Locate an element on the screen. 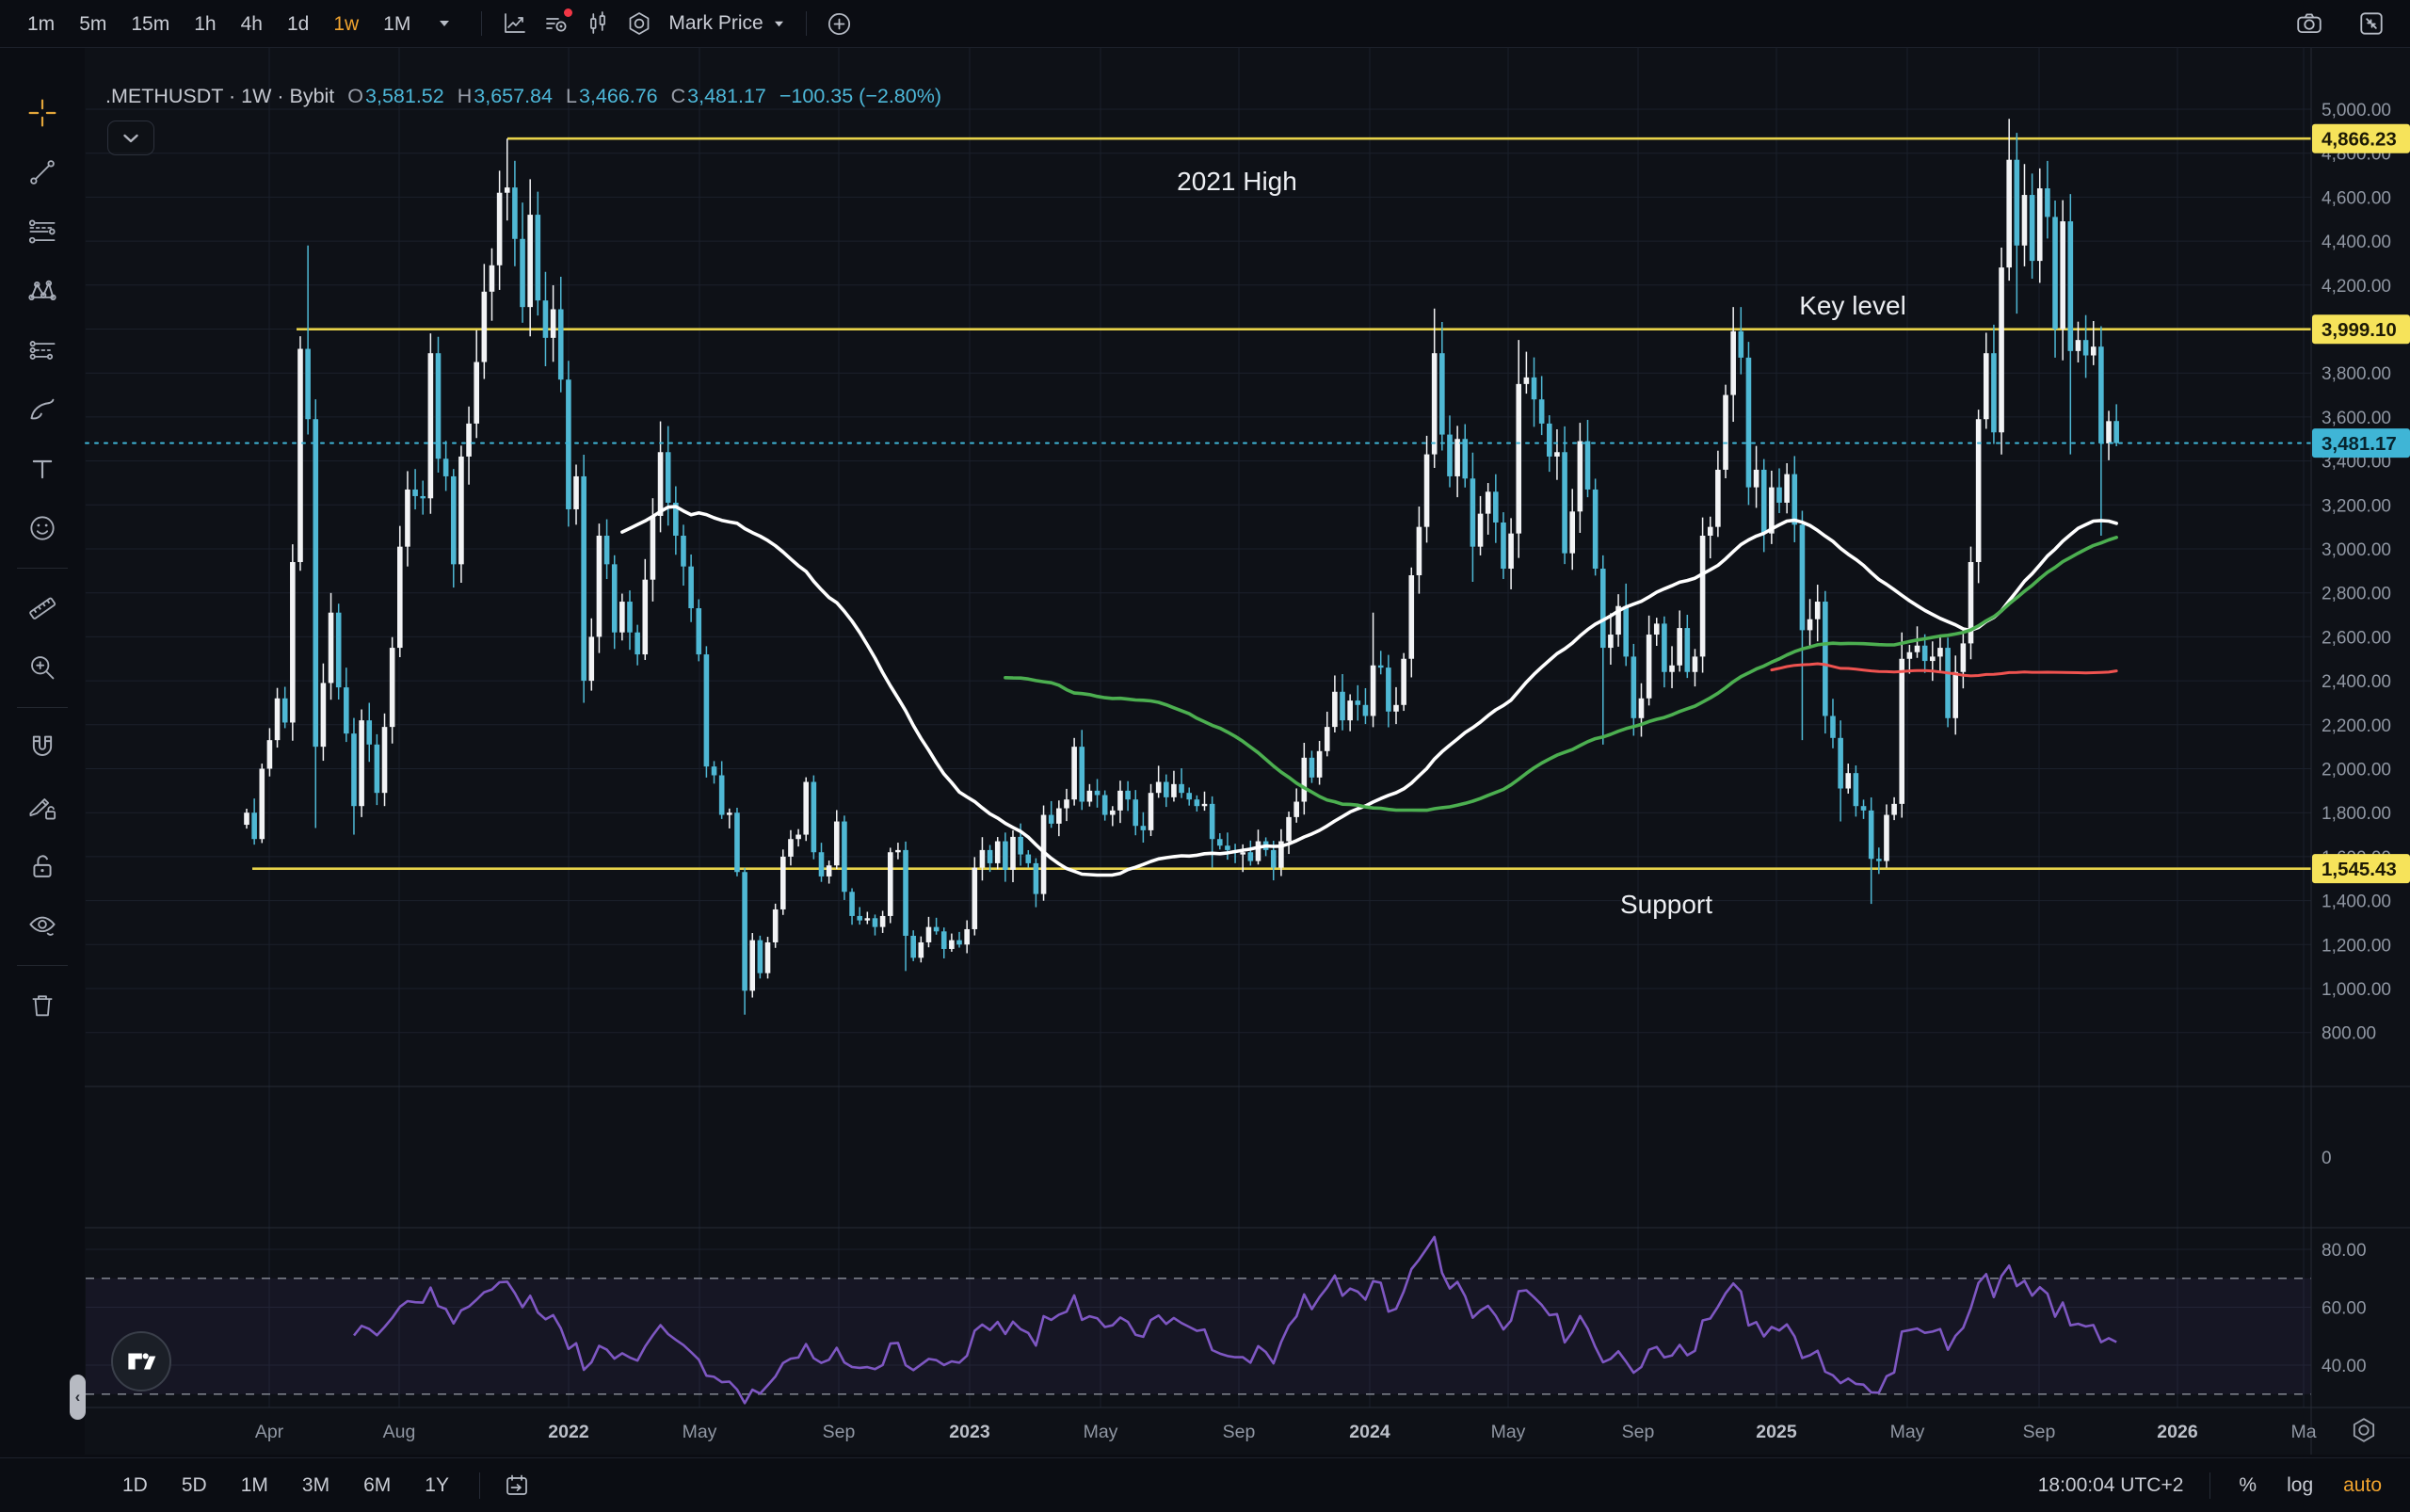 The height and width of the screenshot is (1512, 2410). ohlc-low-value: 3,466.76 is located at coordinates (618, 96).